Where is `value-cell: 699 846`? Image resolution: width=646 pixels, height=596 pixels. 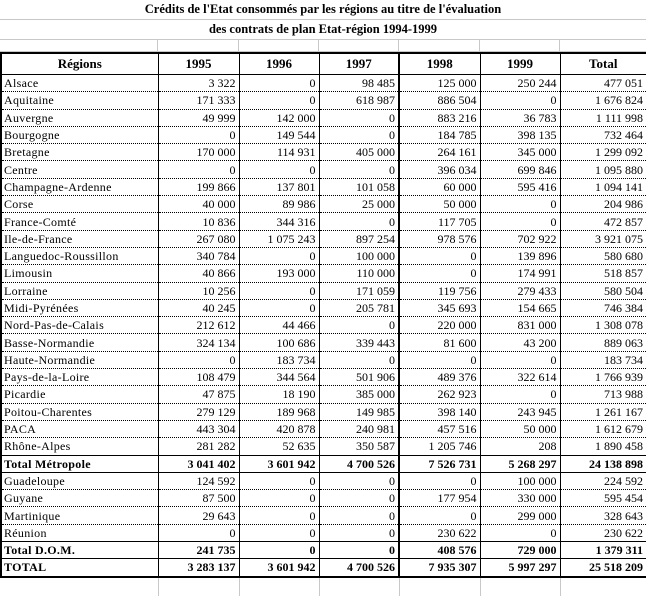 value-cell: 699 846 is located at coordinates (520, 169).